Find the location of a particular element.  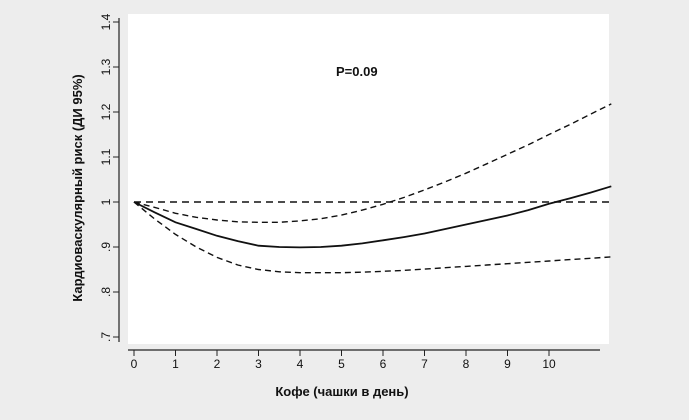

y-tick-label: 1.2 is located at coordinates (106, 111).